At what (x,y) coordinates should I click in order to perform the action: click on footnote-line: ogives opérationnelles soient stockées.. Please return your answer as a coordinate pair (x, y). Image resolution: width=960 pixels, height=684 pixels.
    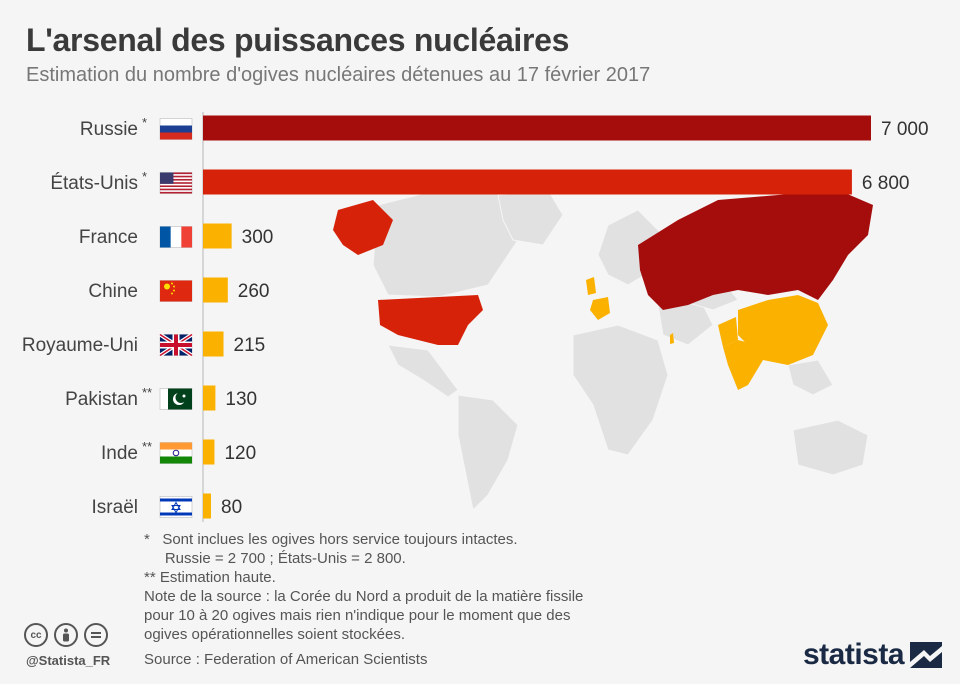
    Looking at the image, I should click on (274, 634).